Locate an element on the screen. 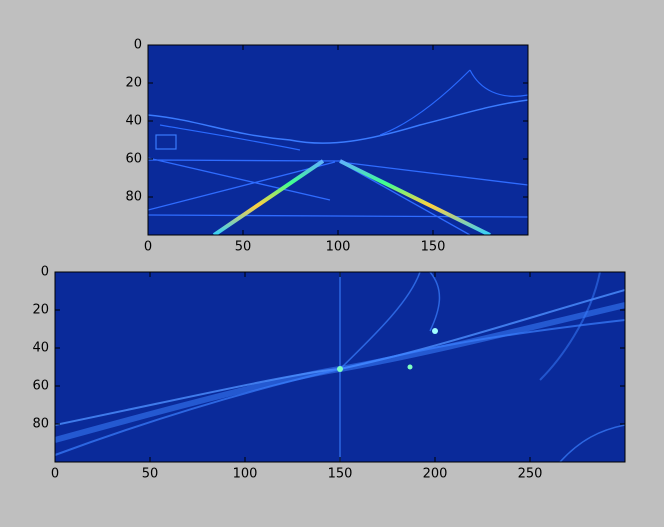  x-tick-label: 250 is located at coordinates (530, 474).